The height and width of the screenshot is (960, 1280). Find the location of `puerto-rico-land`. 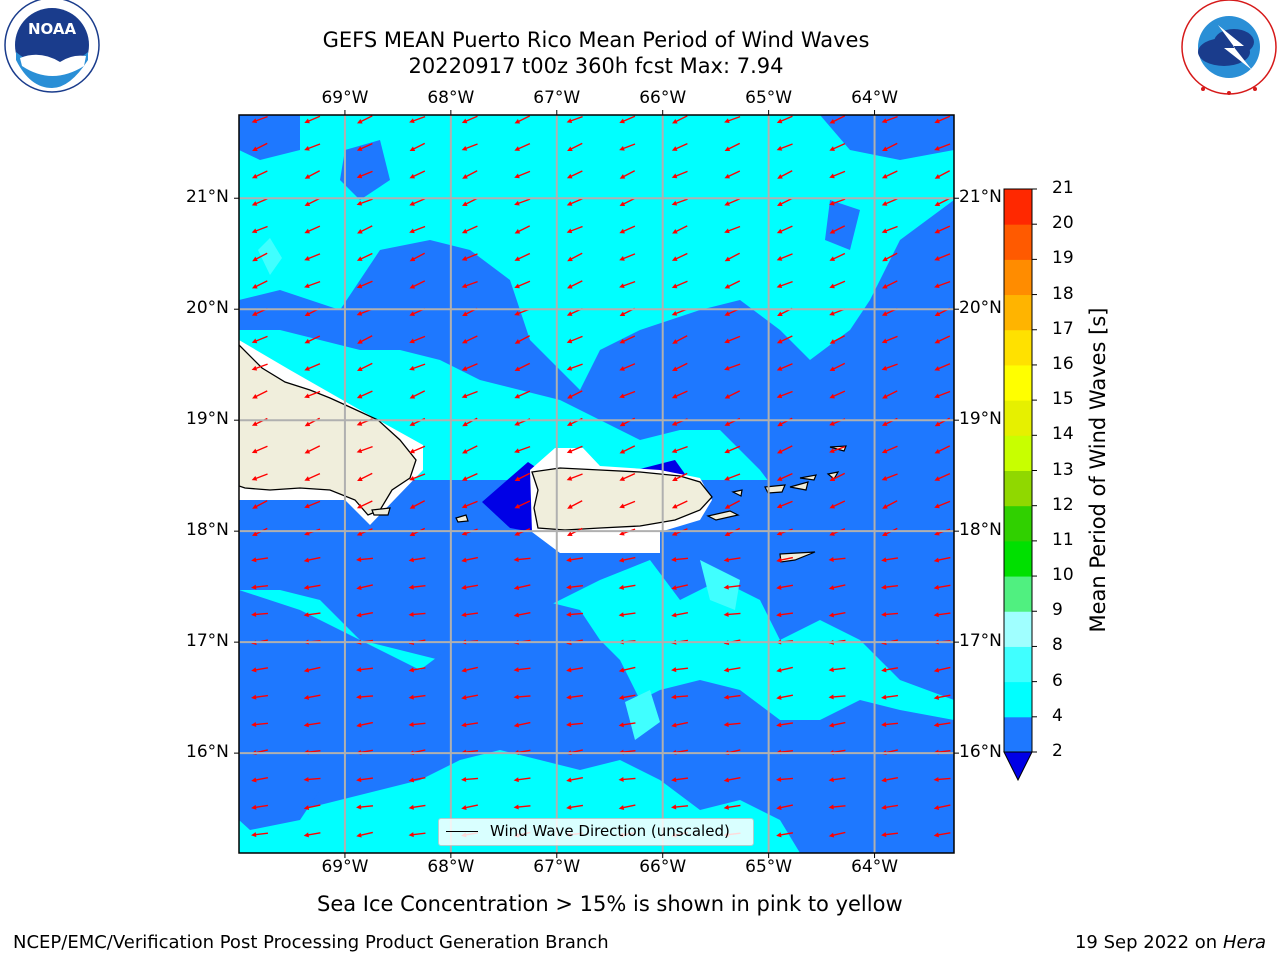

puerto-rico-land is located at coordinates (622, 499).